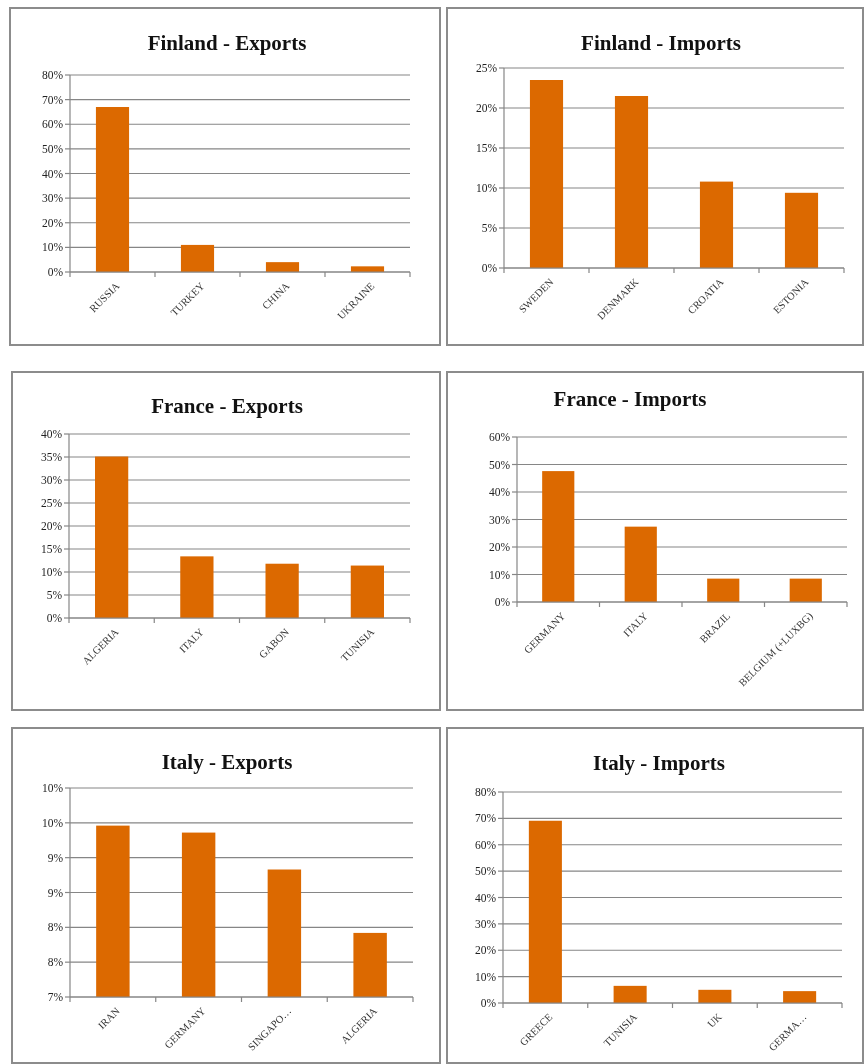  What do you see at coordinates (661, 43) in the screenshot?
I see `chart-title: Finland - Imports` at bounding box center [661, 43].